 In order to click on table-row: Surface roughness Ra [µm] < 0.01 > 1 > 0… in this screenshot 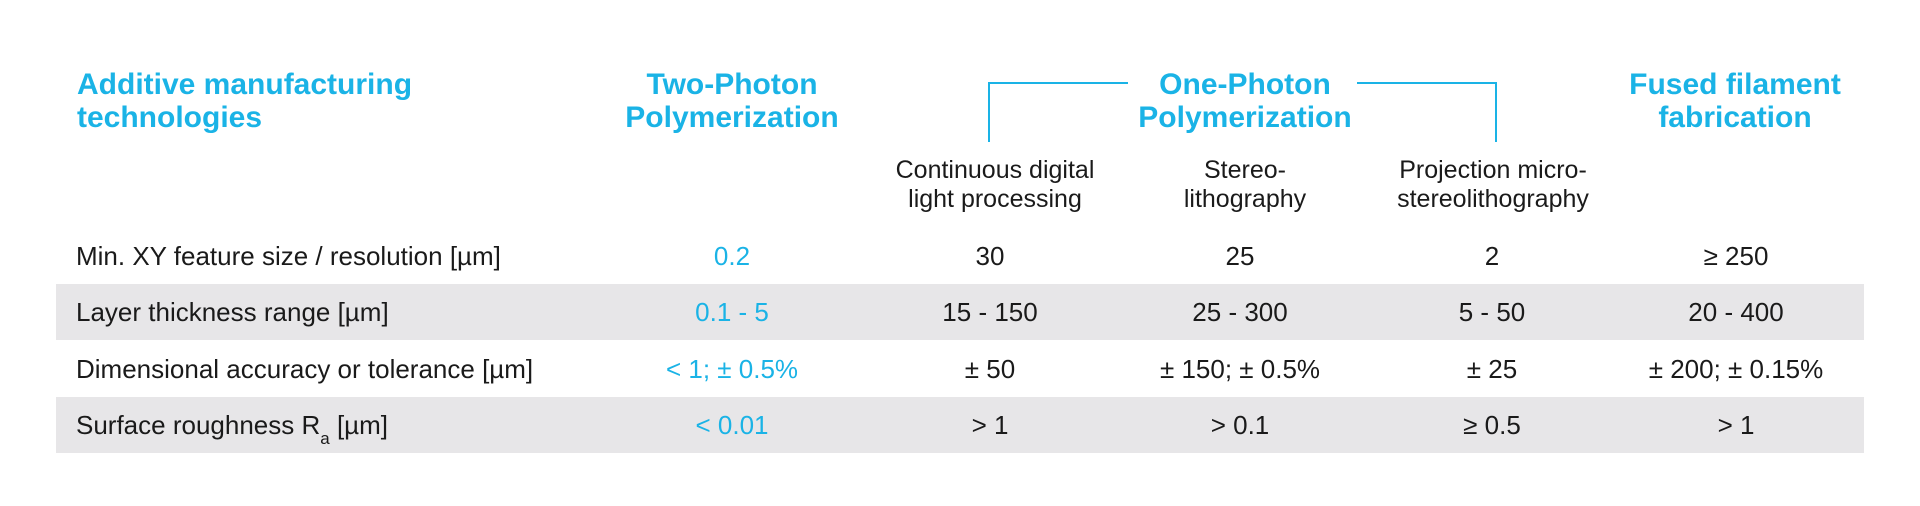, I will do `click(960, 425)`.